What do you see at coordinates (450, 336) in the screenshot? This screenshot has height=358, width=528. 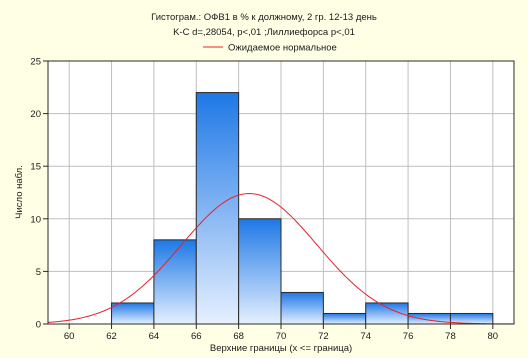 I see `x-tick-label-9: 78` at bounding box center [450, 336].